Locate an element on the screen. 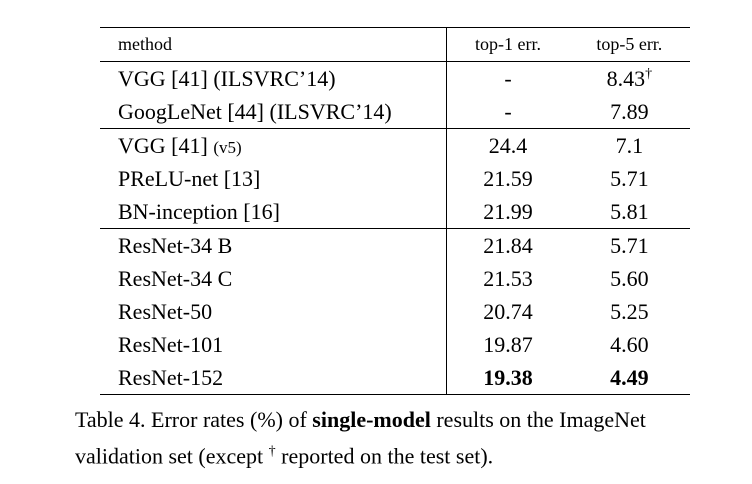 The image size is (752, 484). top1-cell: 24.4 is located at coordinates (507, 145).